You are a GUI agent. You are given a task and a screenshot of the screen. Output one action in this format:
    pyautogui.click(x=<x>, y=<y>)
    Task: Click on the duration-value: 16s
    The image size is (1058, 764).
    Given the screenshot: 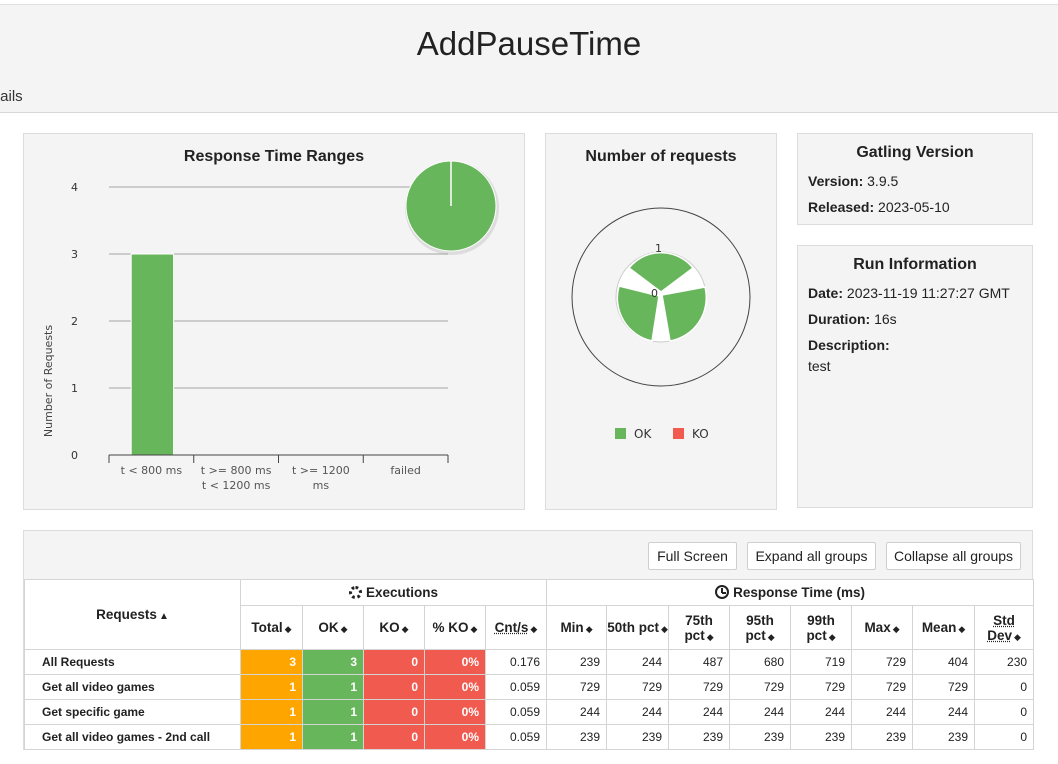 What is the action you would take?
    pyautogui.click(x=885, y=319)
    